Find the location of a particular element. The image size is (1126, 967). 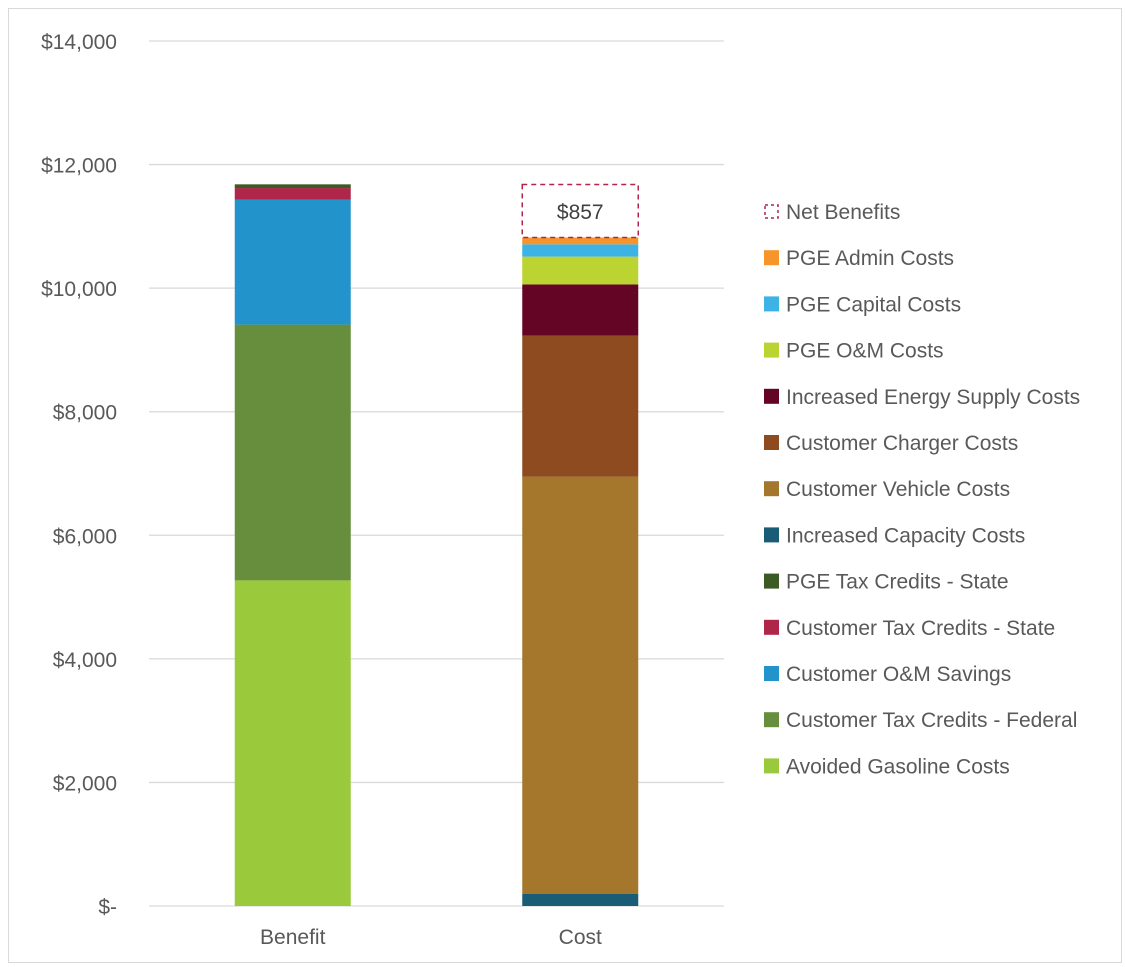

net-benefits-value-label: $857 is located at coordinates (580, 212).